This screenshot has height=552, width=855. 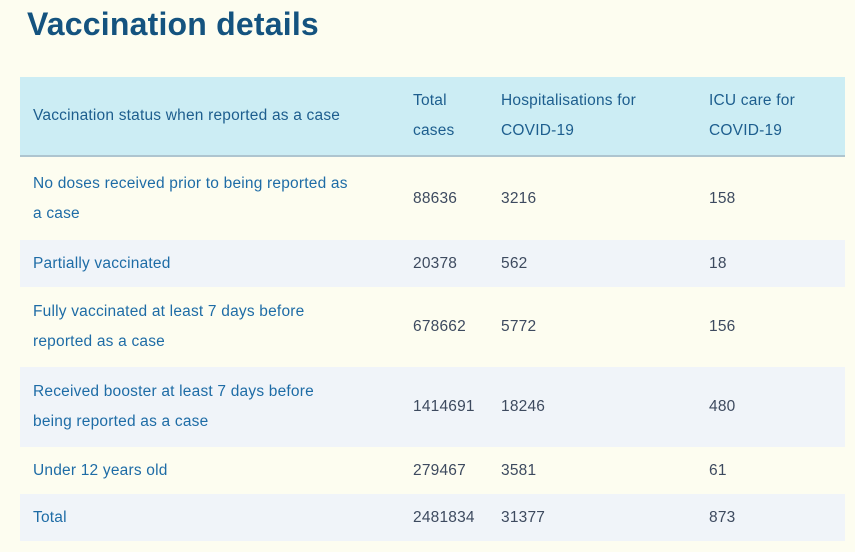 What do you see at coordinates (100, 470) in the screenshot?
I see `row-status-label: Under 12 years old` at bounding box center [100, 470].